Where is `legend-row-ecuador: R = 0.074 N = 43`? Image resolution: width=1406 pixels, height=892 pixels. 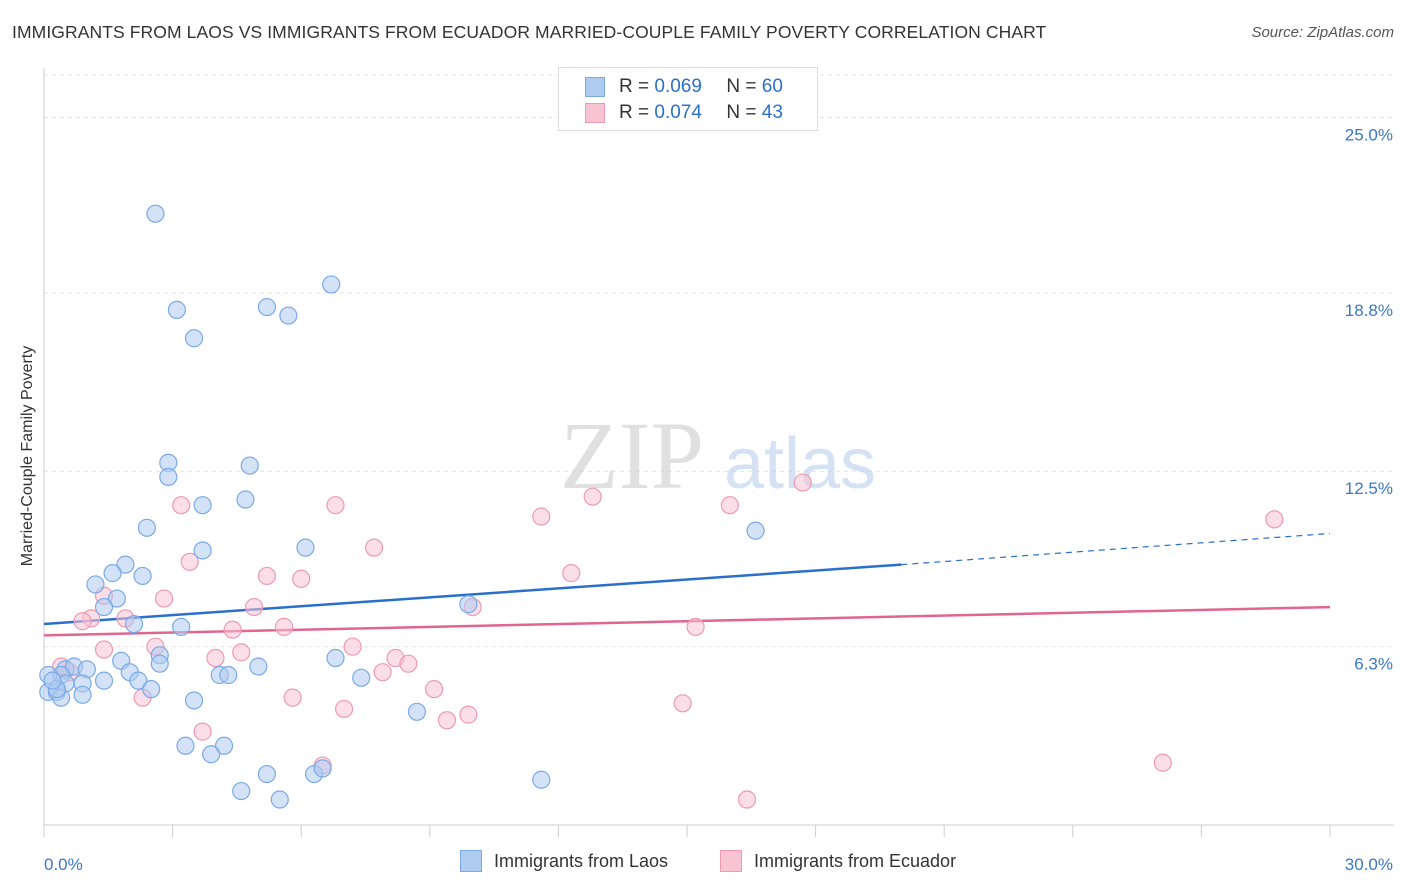
legend-row-ecuador: R = 0.074 N = 43 is located at coordinates (684, 113).